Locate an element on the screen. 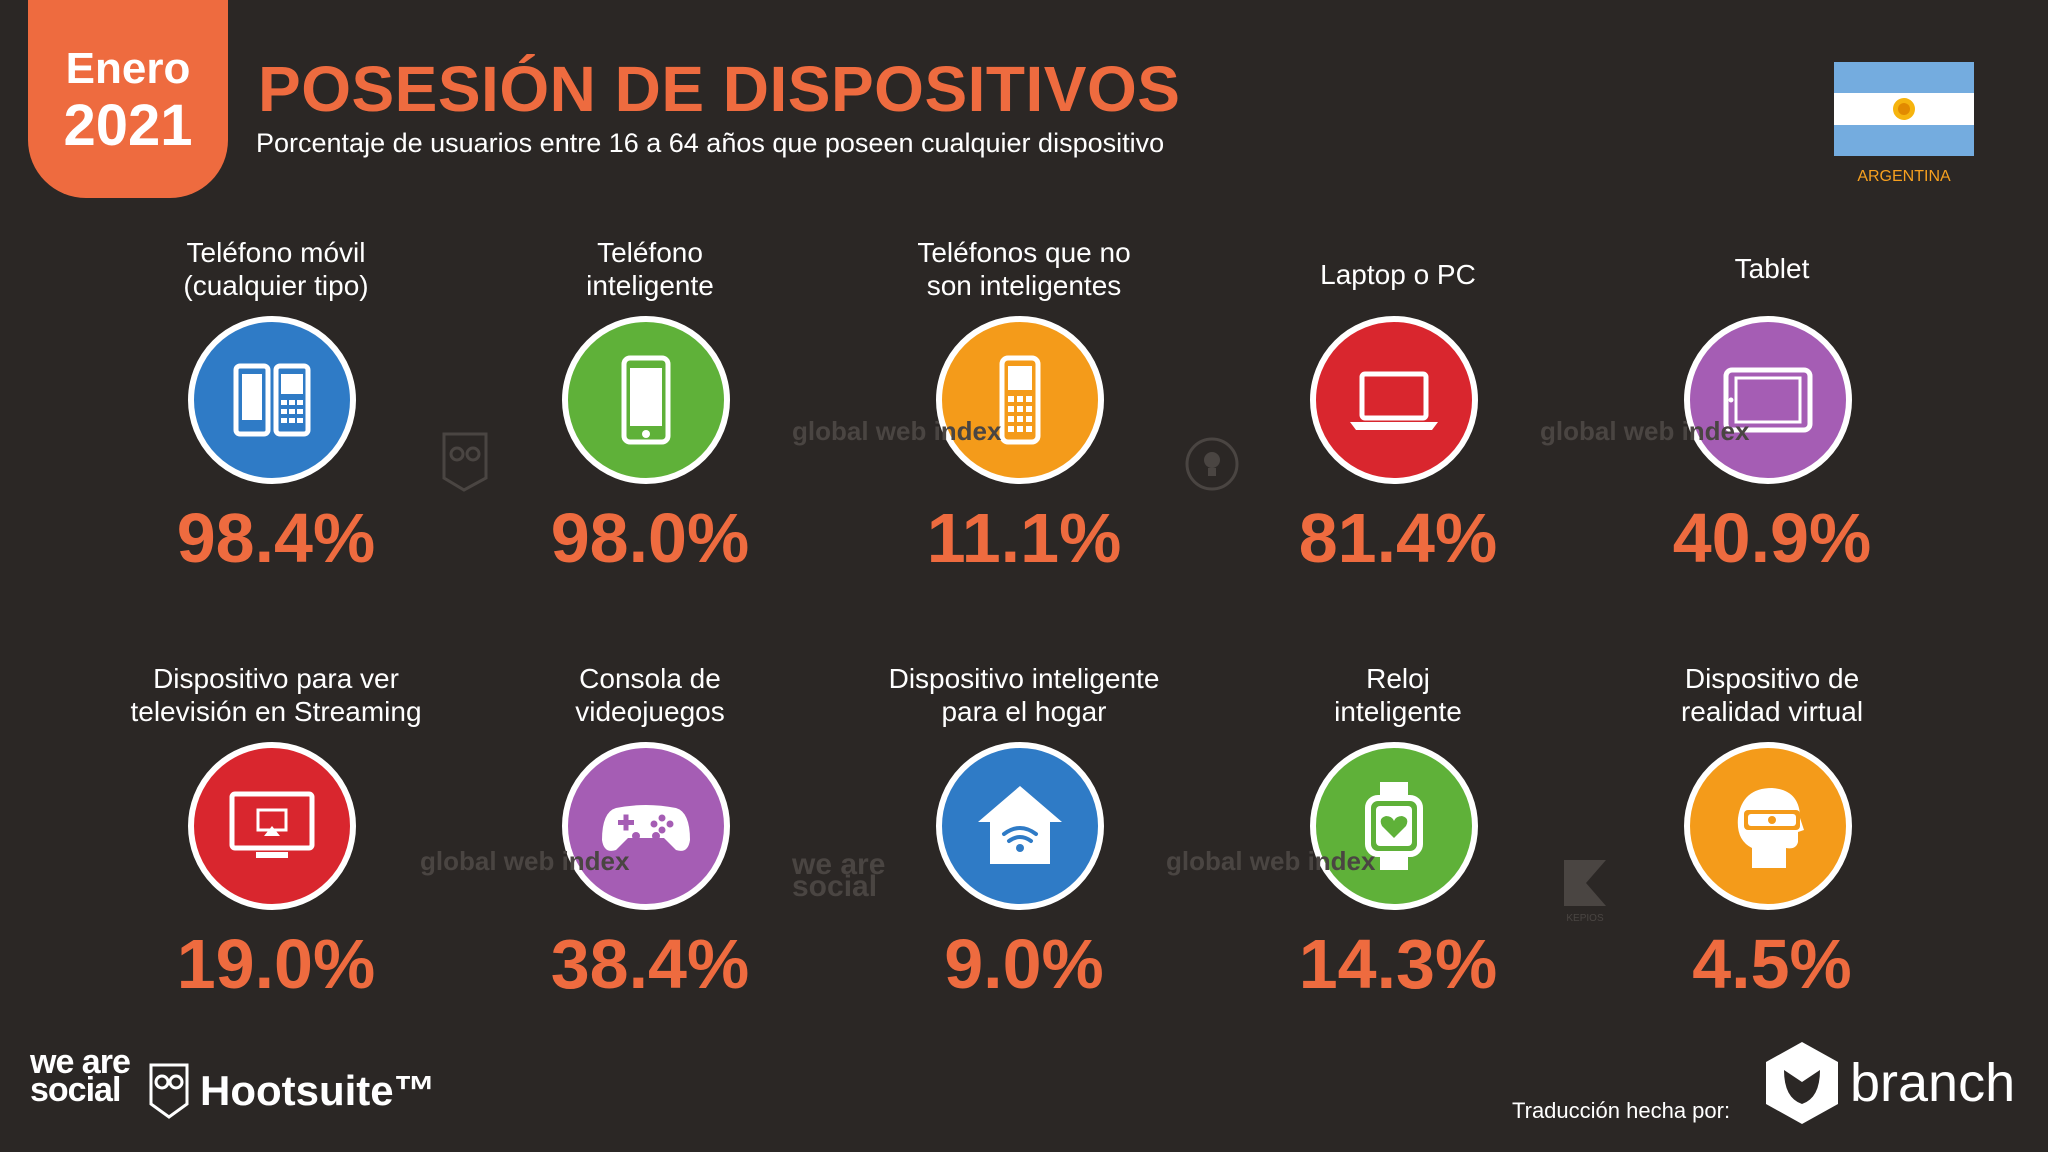 This screenshot has height=1152, width=2048. kepios-watermark-icon is located at coordinates (1585, 883).